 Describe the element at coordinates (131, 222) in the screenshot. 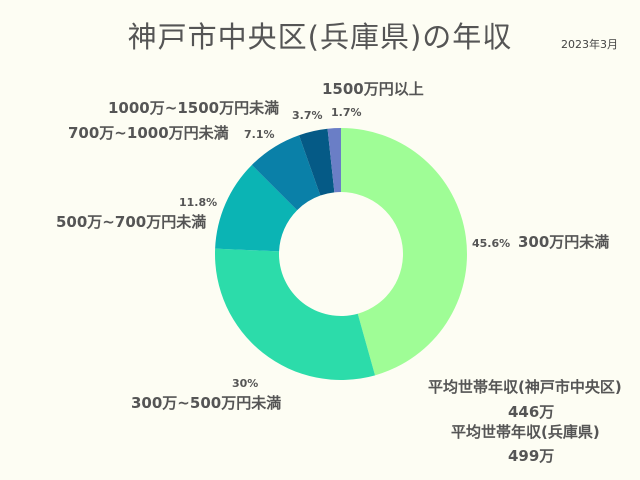

I see `category-label-2: 500万~700万円未満` at that location.